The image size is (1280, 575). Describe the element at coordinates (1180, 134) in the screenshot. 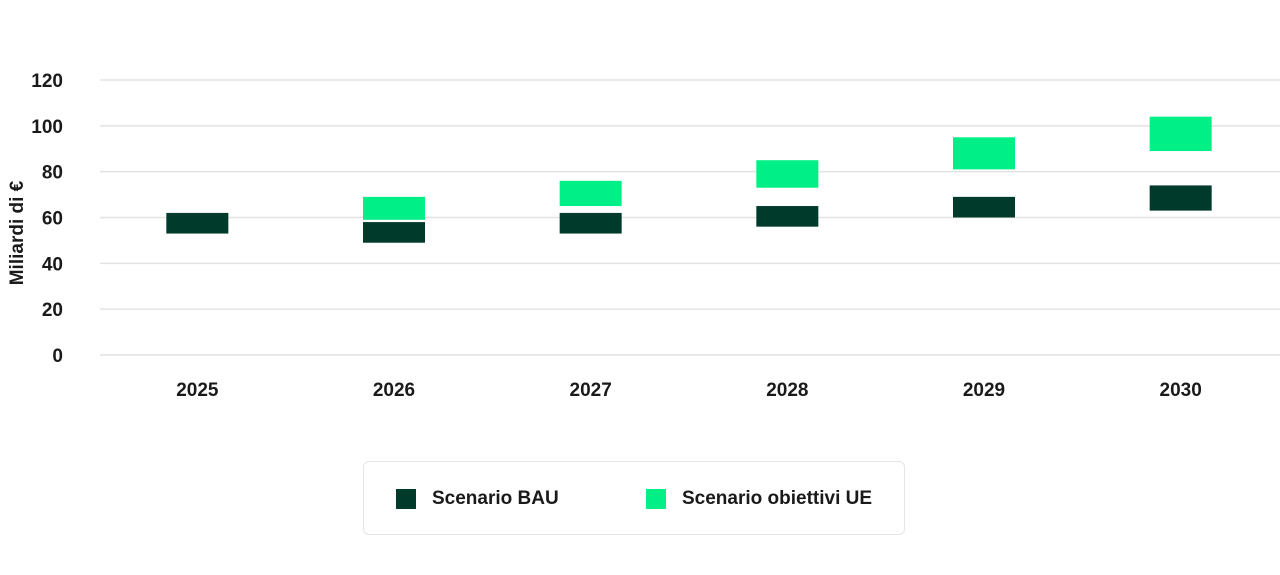

I see `bar-ue-2030` at that location.